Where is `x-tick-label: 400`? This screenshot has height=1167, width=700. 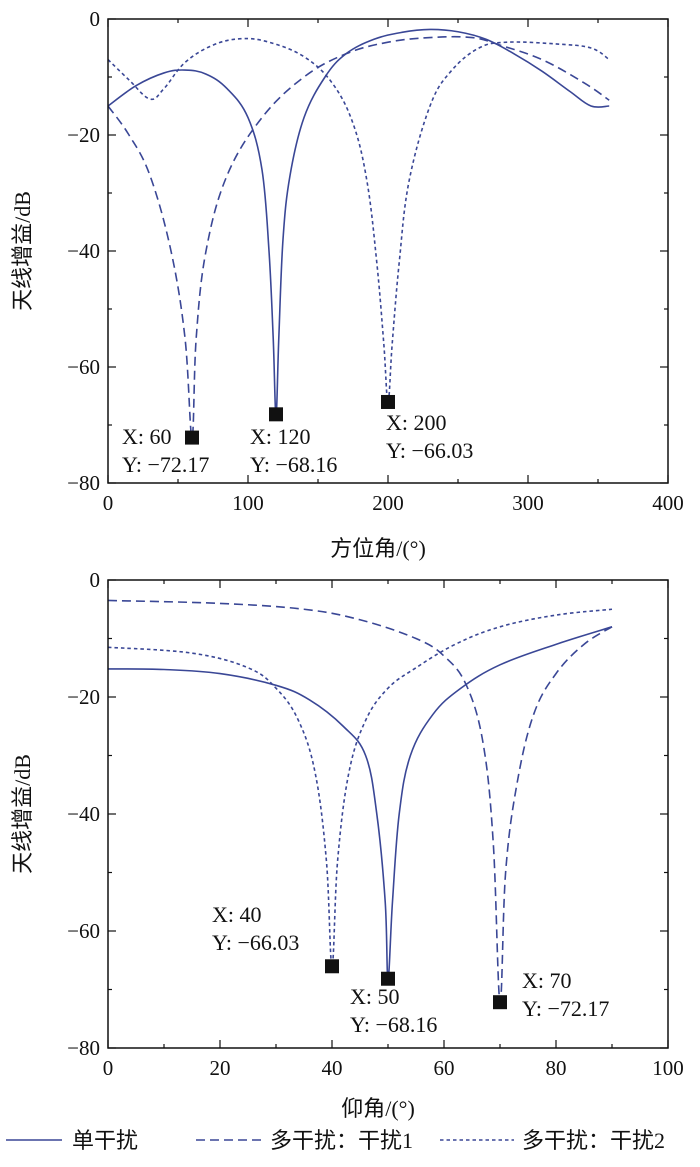
x-tick-label: 400 is located at coordinates (668, 503).